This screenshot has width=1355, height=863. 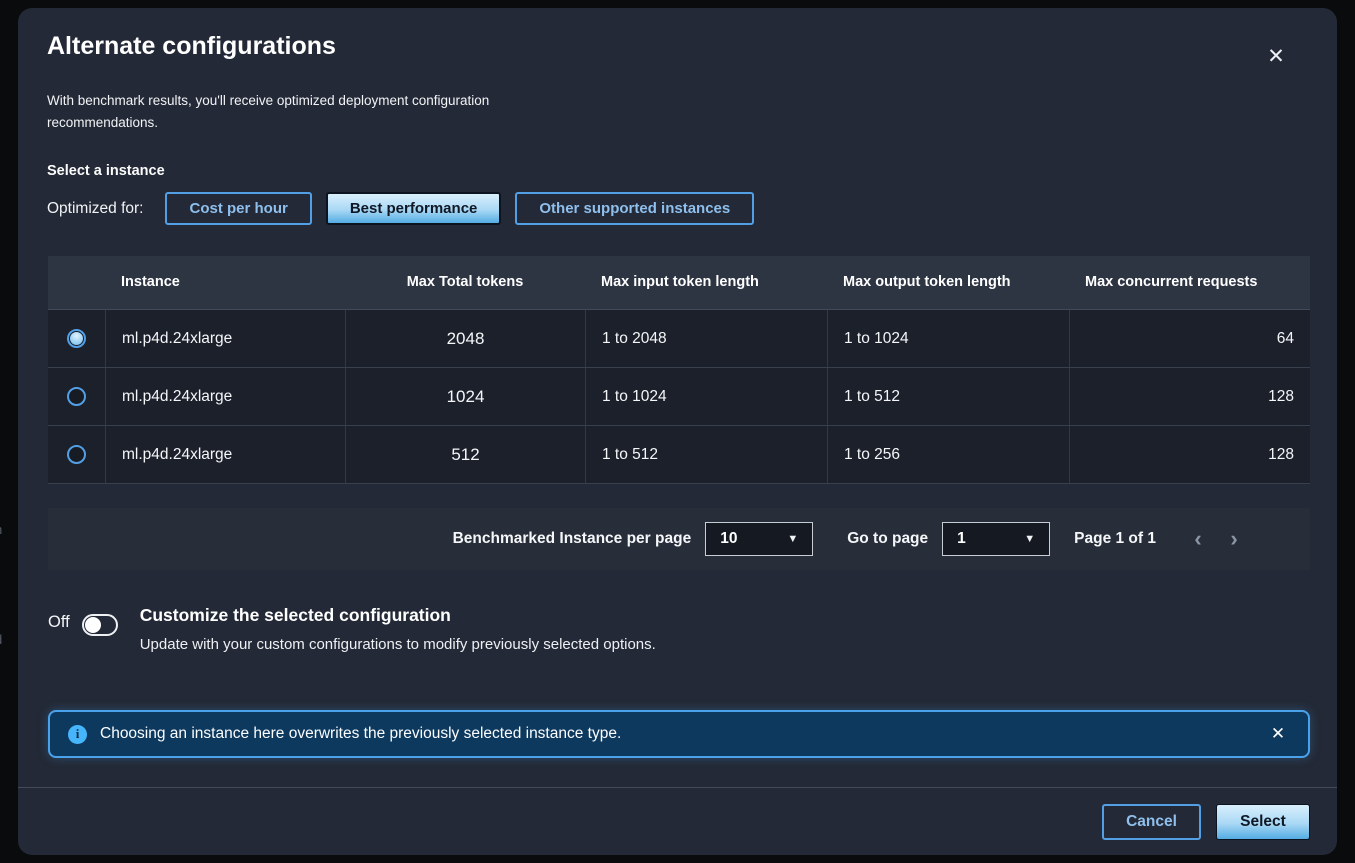 What do you see at coordinates (948, 338) in the screenshot?
I see `cell-max-output-token-length: 1 to 1024` at bounding box center [948, 338].